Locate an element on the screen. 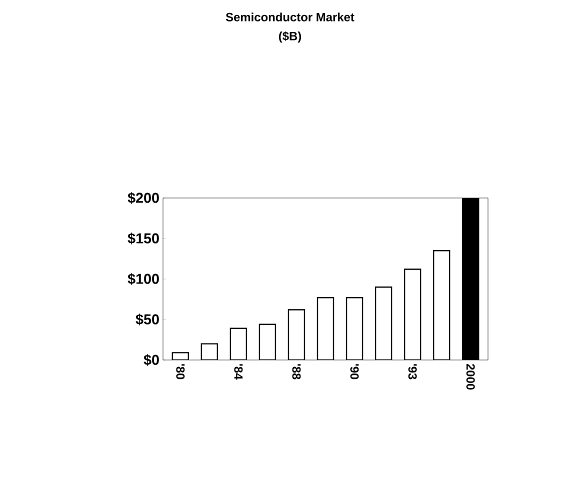 The image size is (574, 491). x-tick-label: '90 is located at coordinates (354, 372).